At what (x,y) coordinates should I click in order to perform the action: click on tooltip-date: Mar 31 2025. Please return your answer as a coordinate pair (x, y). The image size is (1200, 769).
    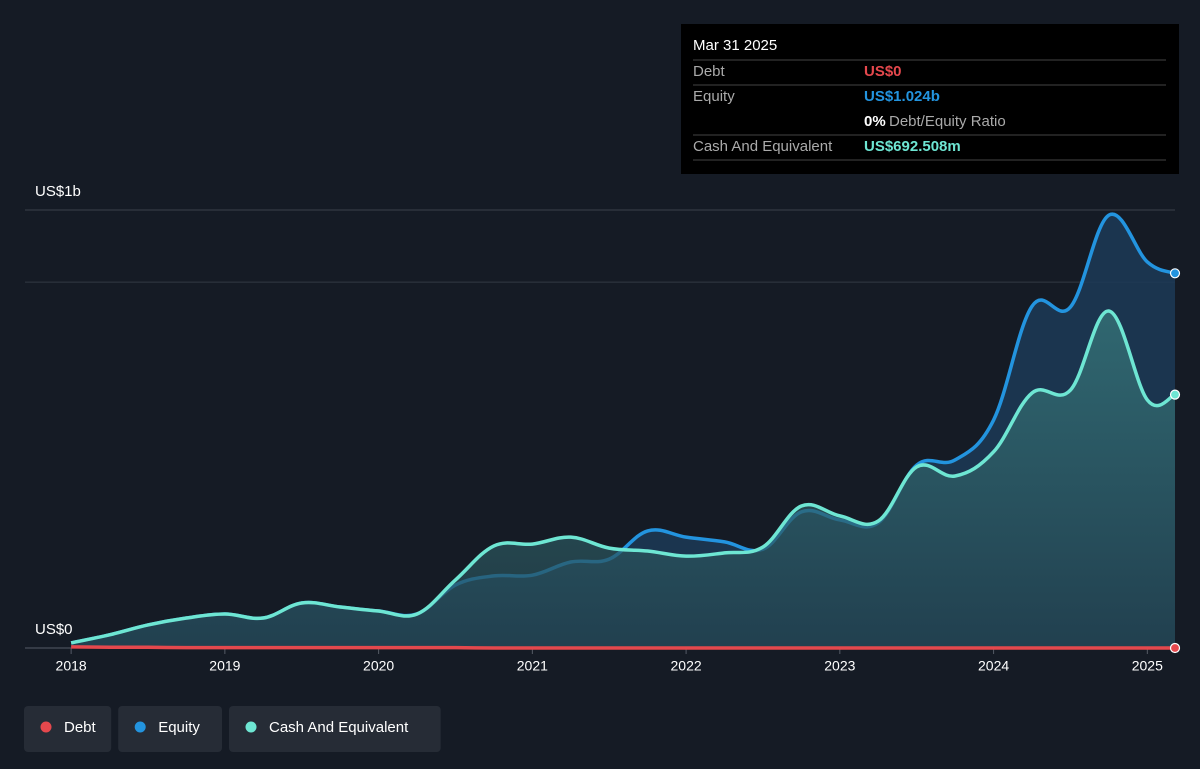
    Looking at the image, I should click on (735, 45).